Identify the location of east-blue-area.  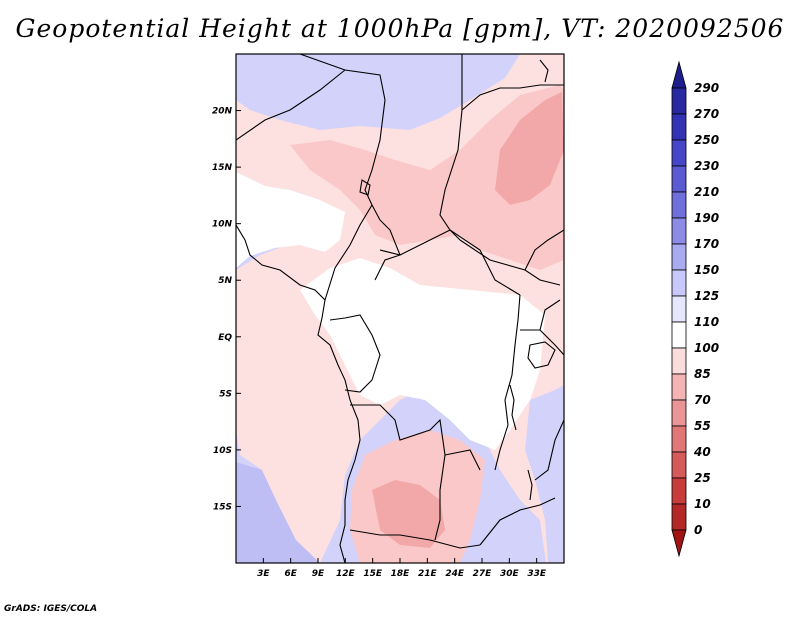
(544, 474).